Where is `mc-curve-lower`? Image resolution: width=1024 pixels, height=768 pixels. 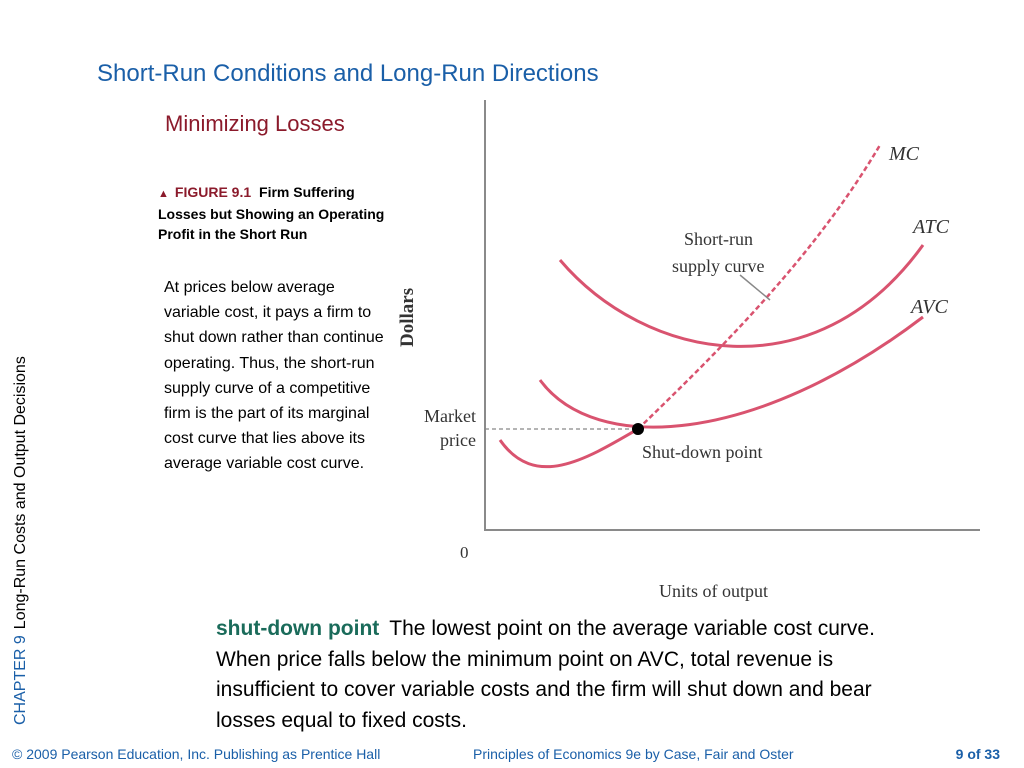
mc-curve-lower is located at coordinates (568, 448).